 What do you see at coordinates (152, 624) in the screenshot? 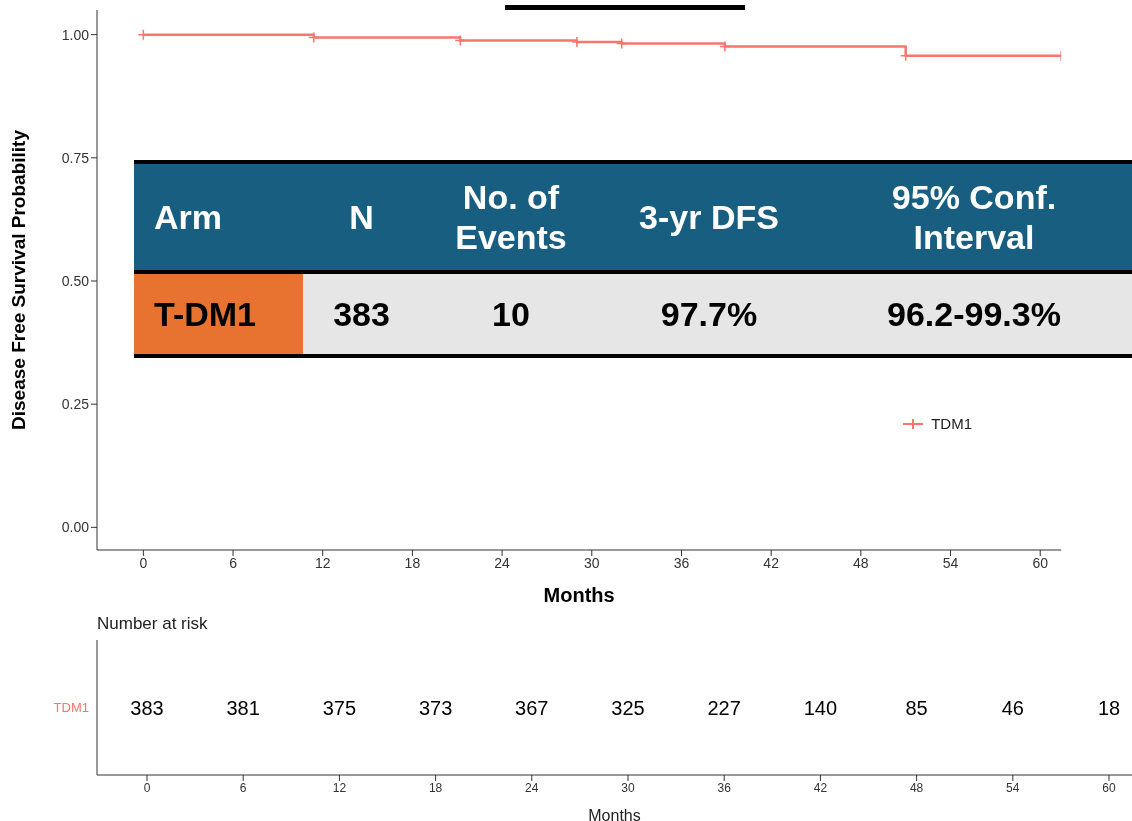
I see `chart-title: Number at risk` at bounding box center [152, 624].